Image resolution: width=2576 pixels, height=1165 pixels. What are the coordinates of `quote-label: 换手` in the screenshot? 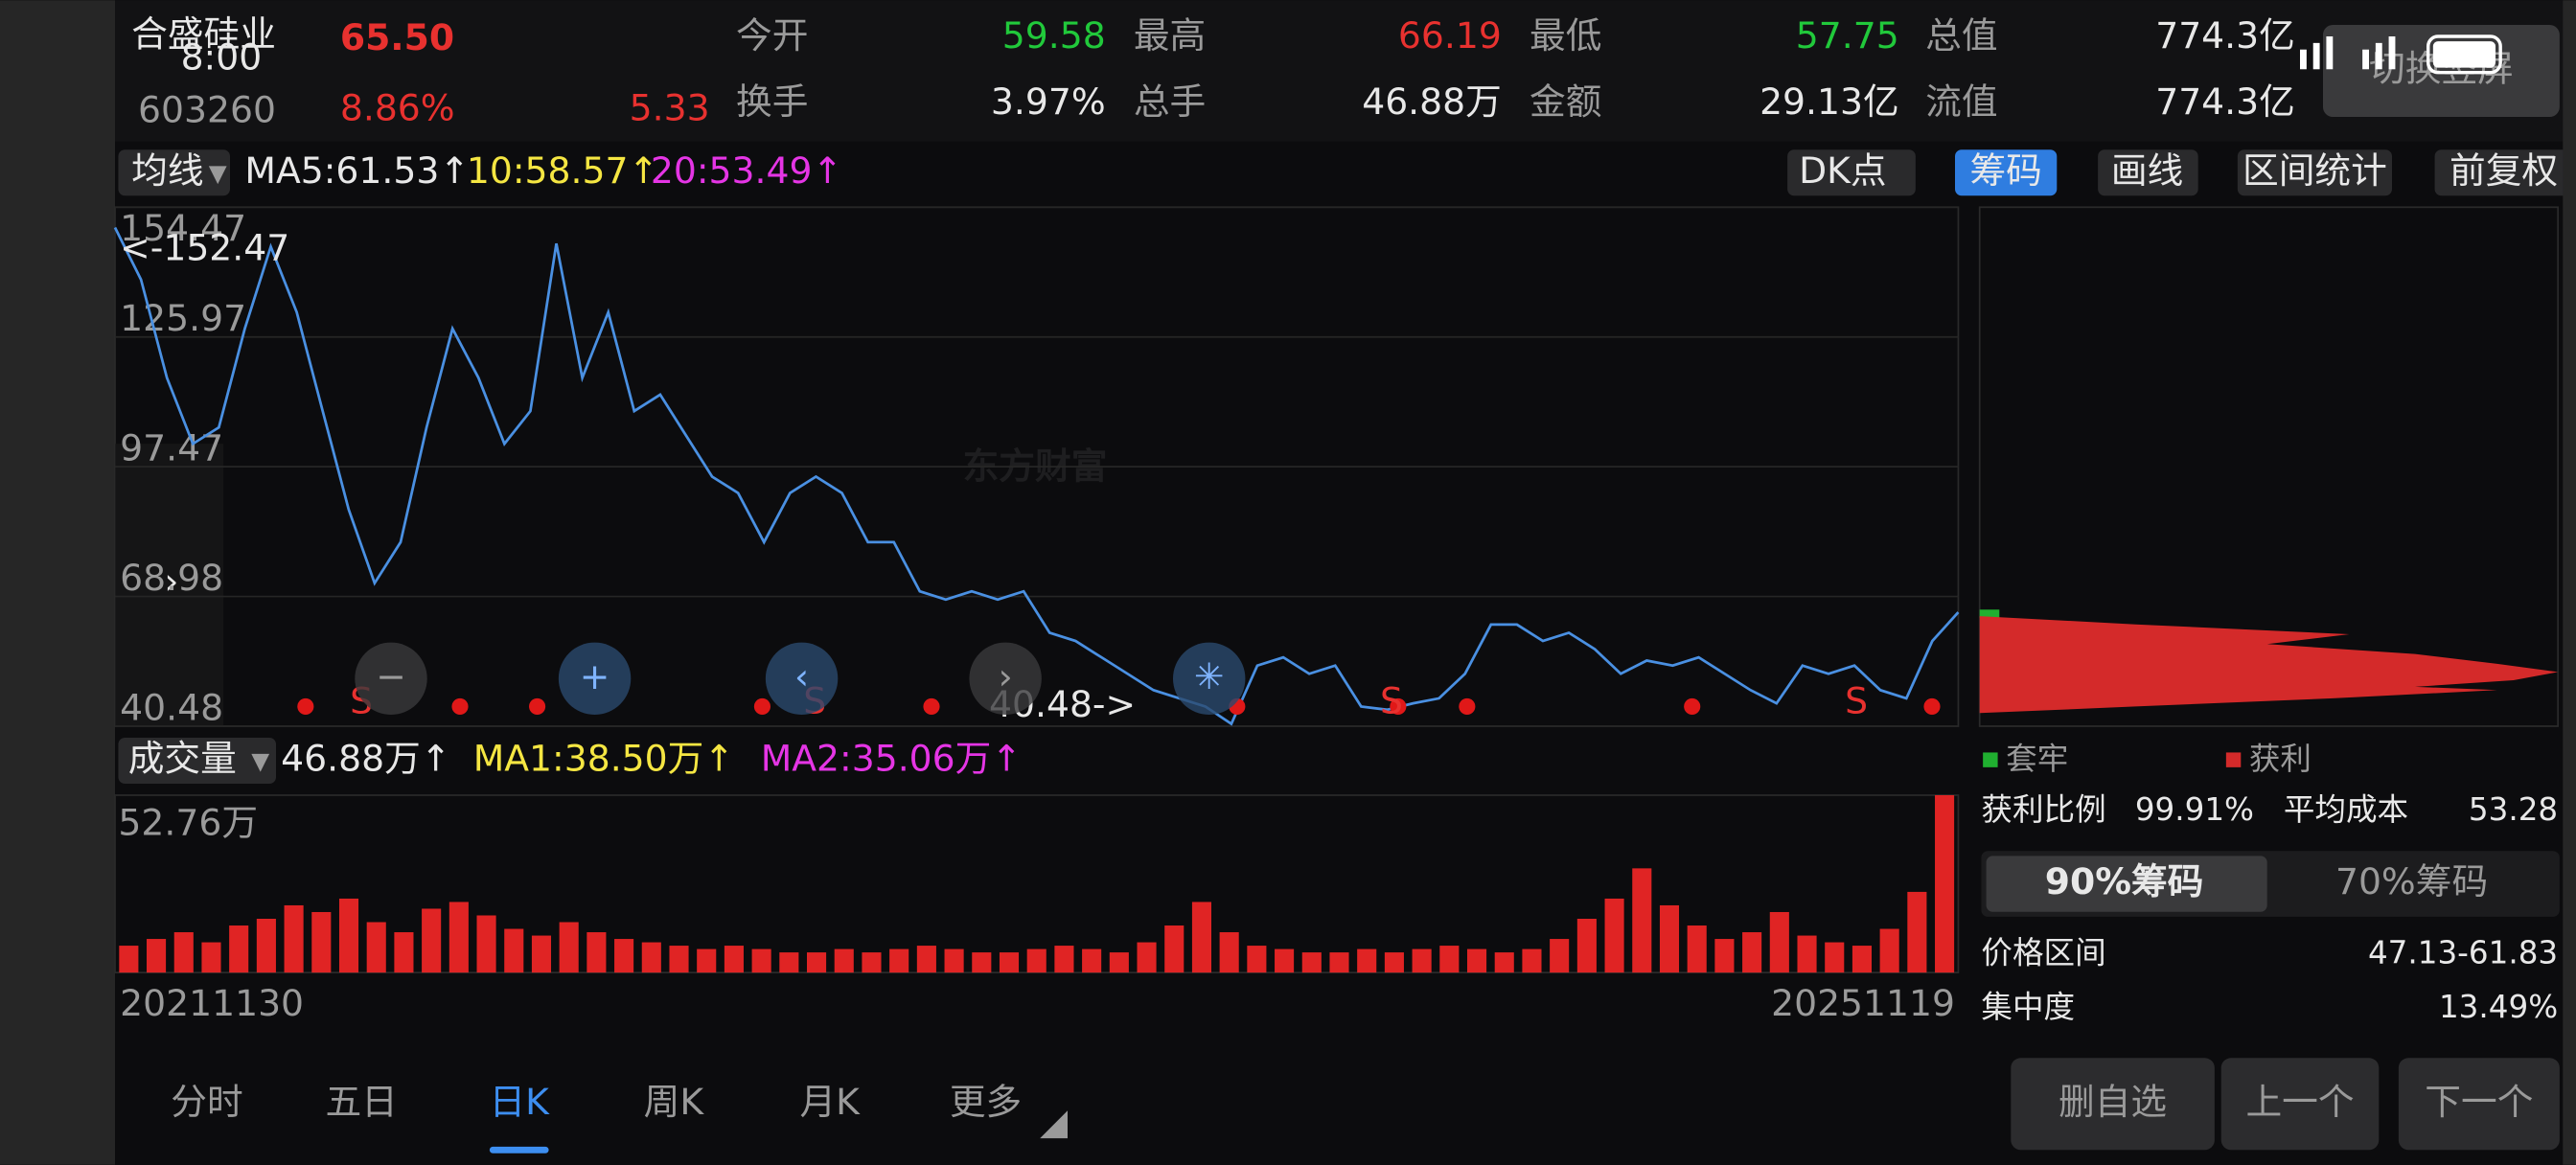 It's located at (772, 102).